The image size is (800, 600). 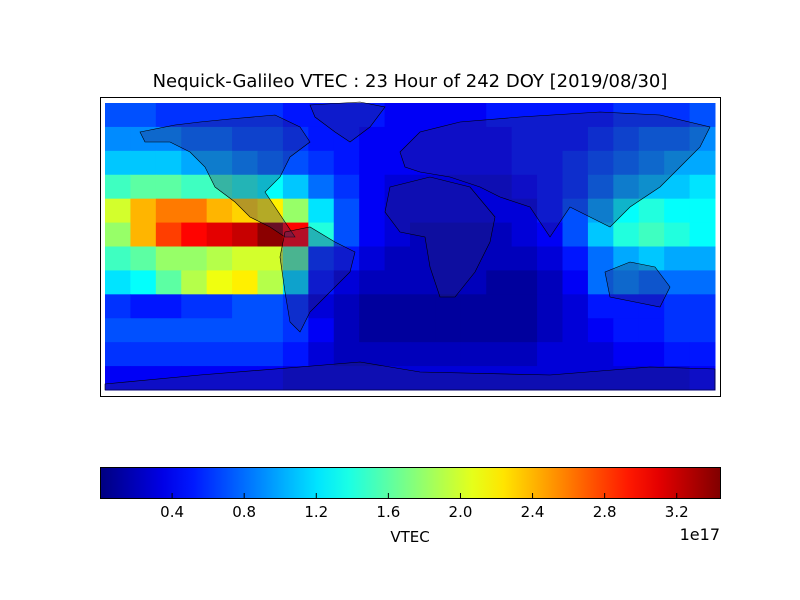 I want to click on colorbar-tick-label: 1.2, so click(x=316, y=512).